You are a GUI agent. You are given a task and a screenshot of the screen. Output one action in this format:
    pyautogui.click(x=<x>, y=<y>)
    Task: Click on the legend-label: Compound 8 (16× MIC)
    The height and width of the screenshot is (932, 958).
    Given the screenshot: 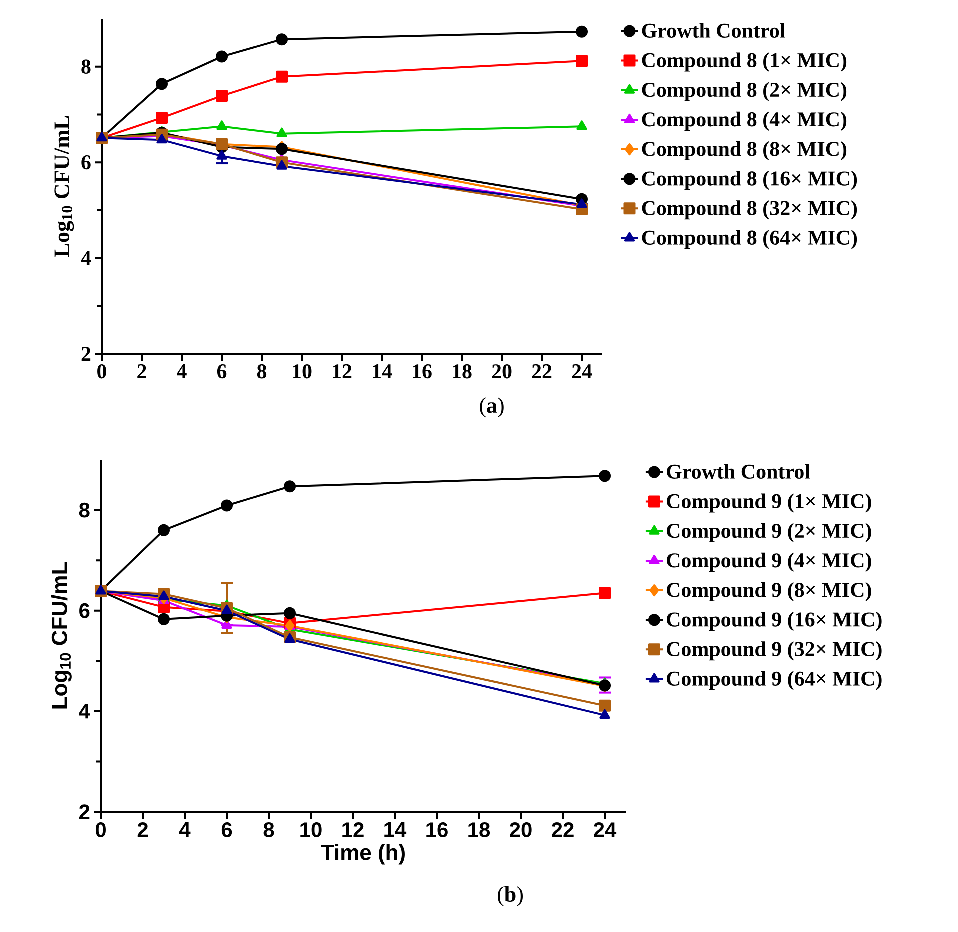 What is the action you would take?
    pyautogui.click(x=750, y=180)
    